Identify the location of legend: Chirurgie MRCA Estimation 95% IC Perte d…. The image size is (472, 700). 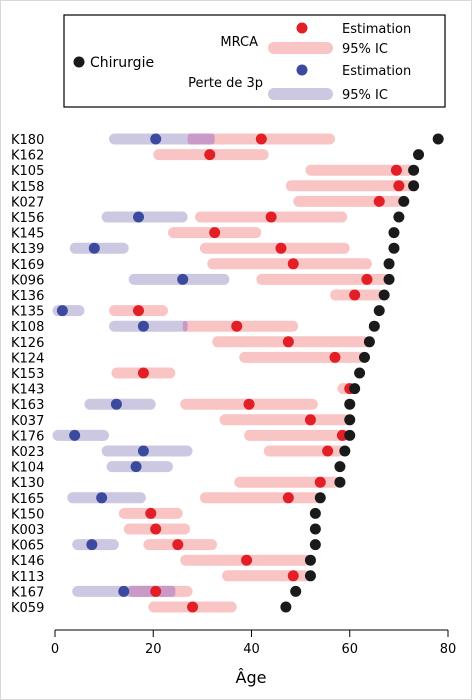
(254, 61).